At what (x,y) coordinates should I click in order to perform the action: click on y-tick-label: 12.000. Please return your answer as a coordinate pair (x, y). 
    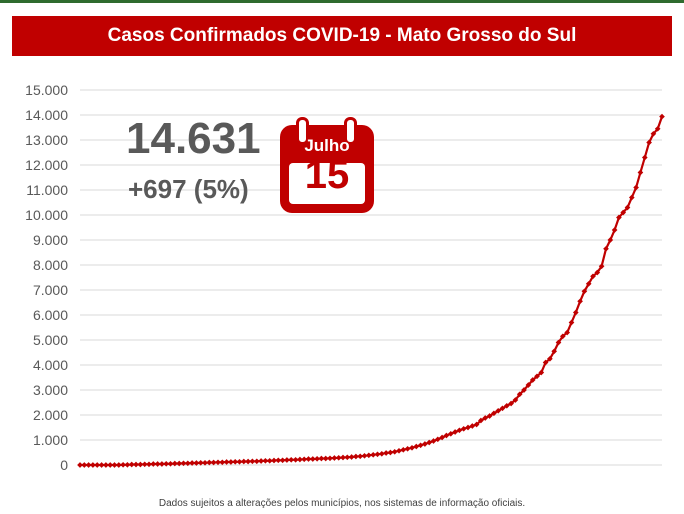
    Looking at the image, I should click on (46, 165).